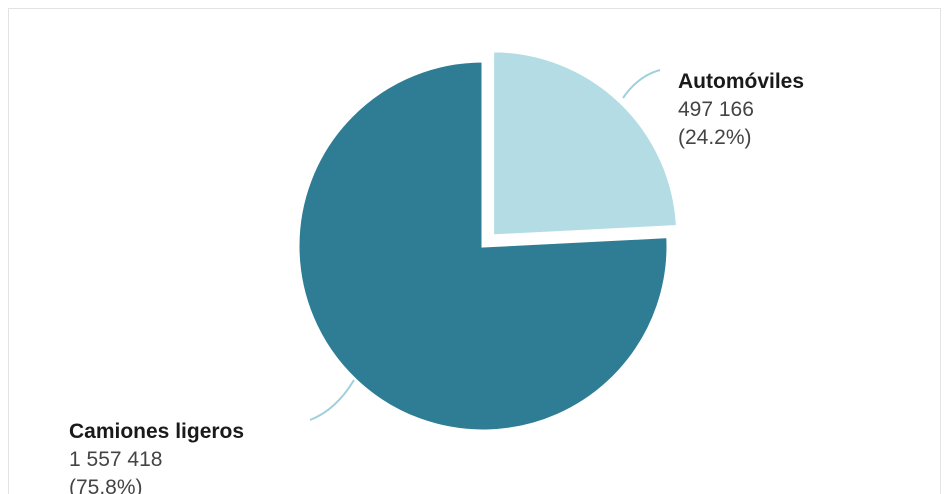 This screenshot has width=949, height=494. I want to click on leader-line-camiones-ligeros, so click(332, 400).